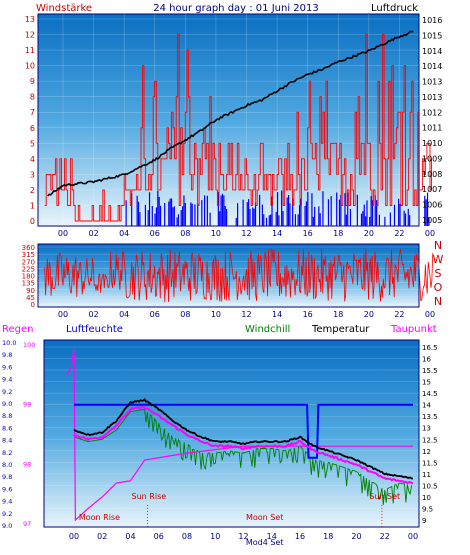 Image resolution: width=470 pixels, height=555 pixels. I want to click on temperature-tick-label: 14, so click(426, 406).